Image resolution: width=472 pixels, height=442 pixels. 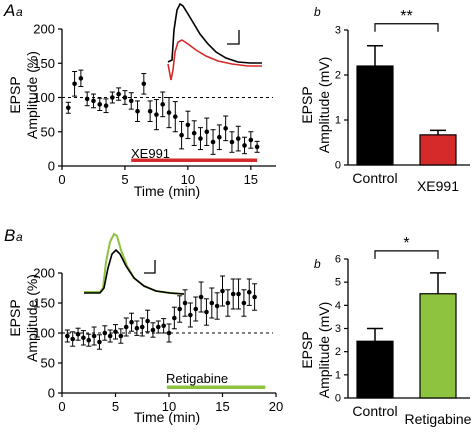 I want to click on trace-xe991-Aa, so click(x=214, y=60).